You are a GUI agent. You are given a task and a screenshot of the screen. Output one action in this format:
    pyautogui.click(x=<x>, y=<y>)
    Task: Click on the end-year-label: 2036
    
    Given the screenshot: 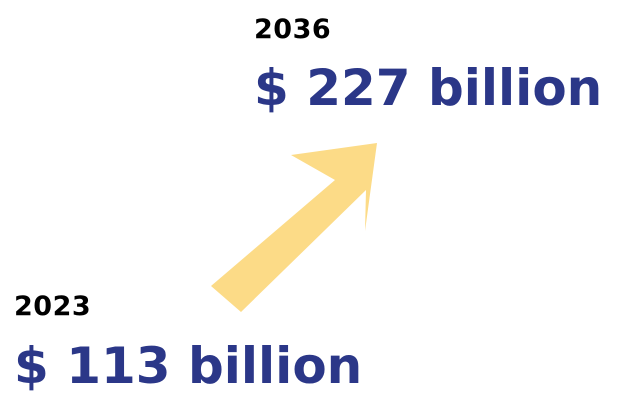 What is the action you would take?
    pyautogui.click(x=293, y=29)
    